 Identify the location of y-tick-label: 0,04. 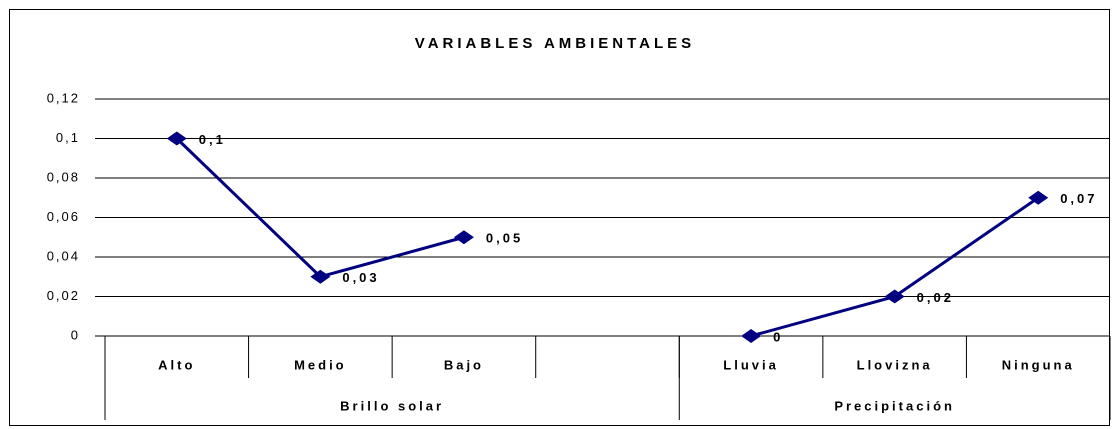
(63, 255).